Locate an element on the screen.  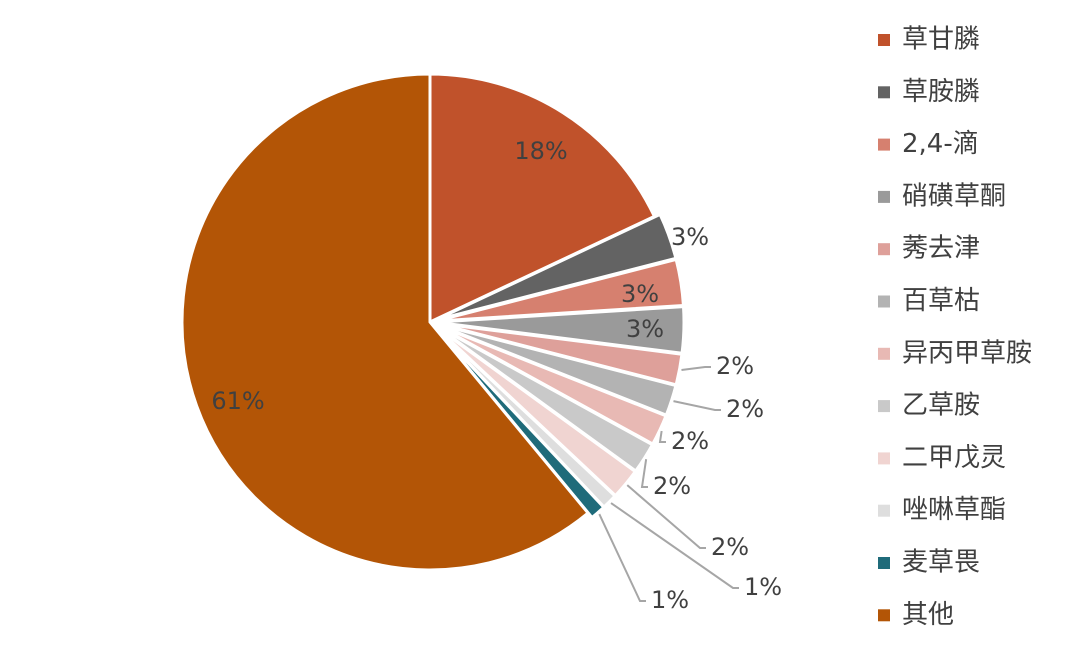
legend-label: 异丙甲草胺 is located at coordinates (967, 353).